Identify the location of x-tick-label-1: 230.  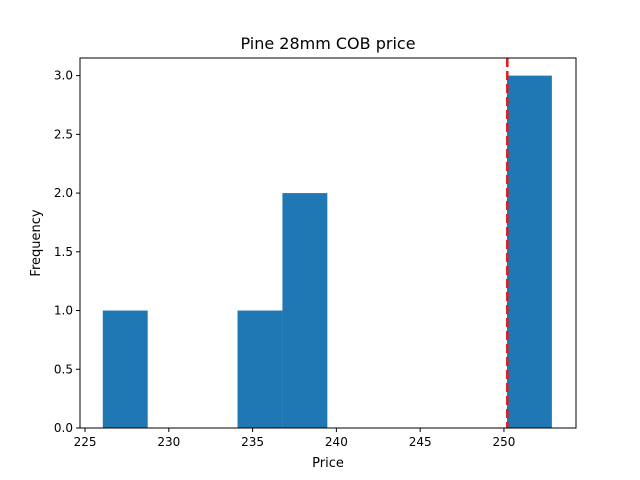
(168, 442).